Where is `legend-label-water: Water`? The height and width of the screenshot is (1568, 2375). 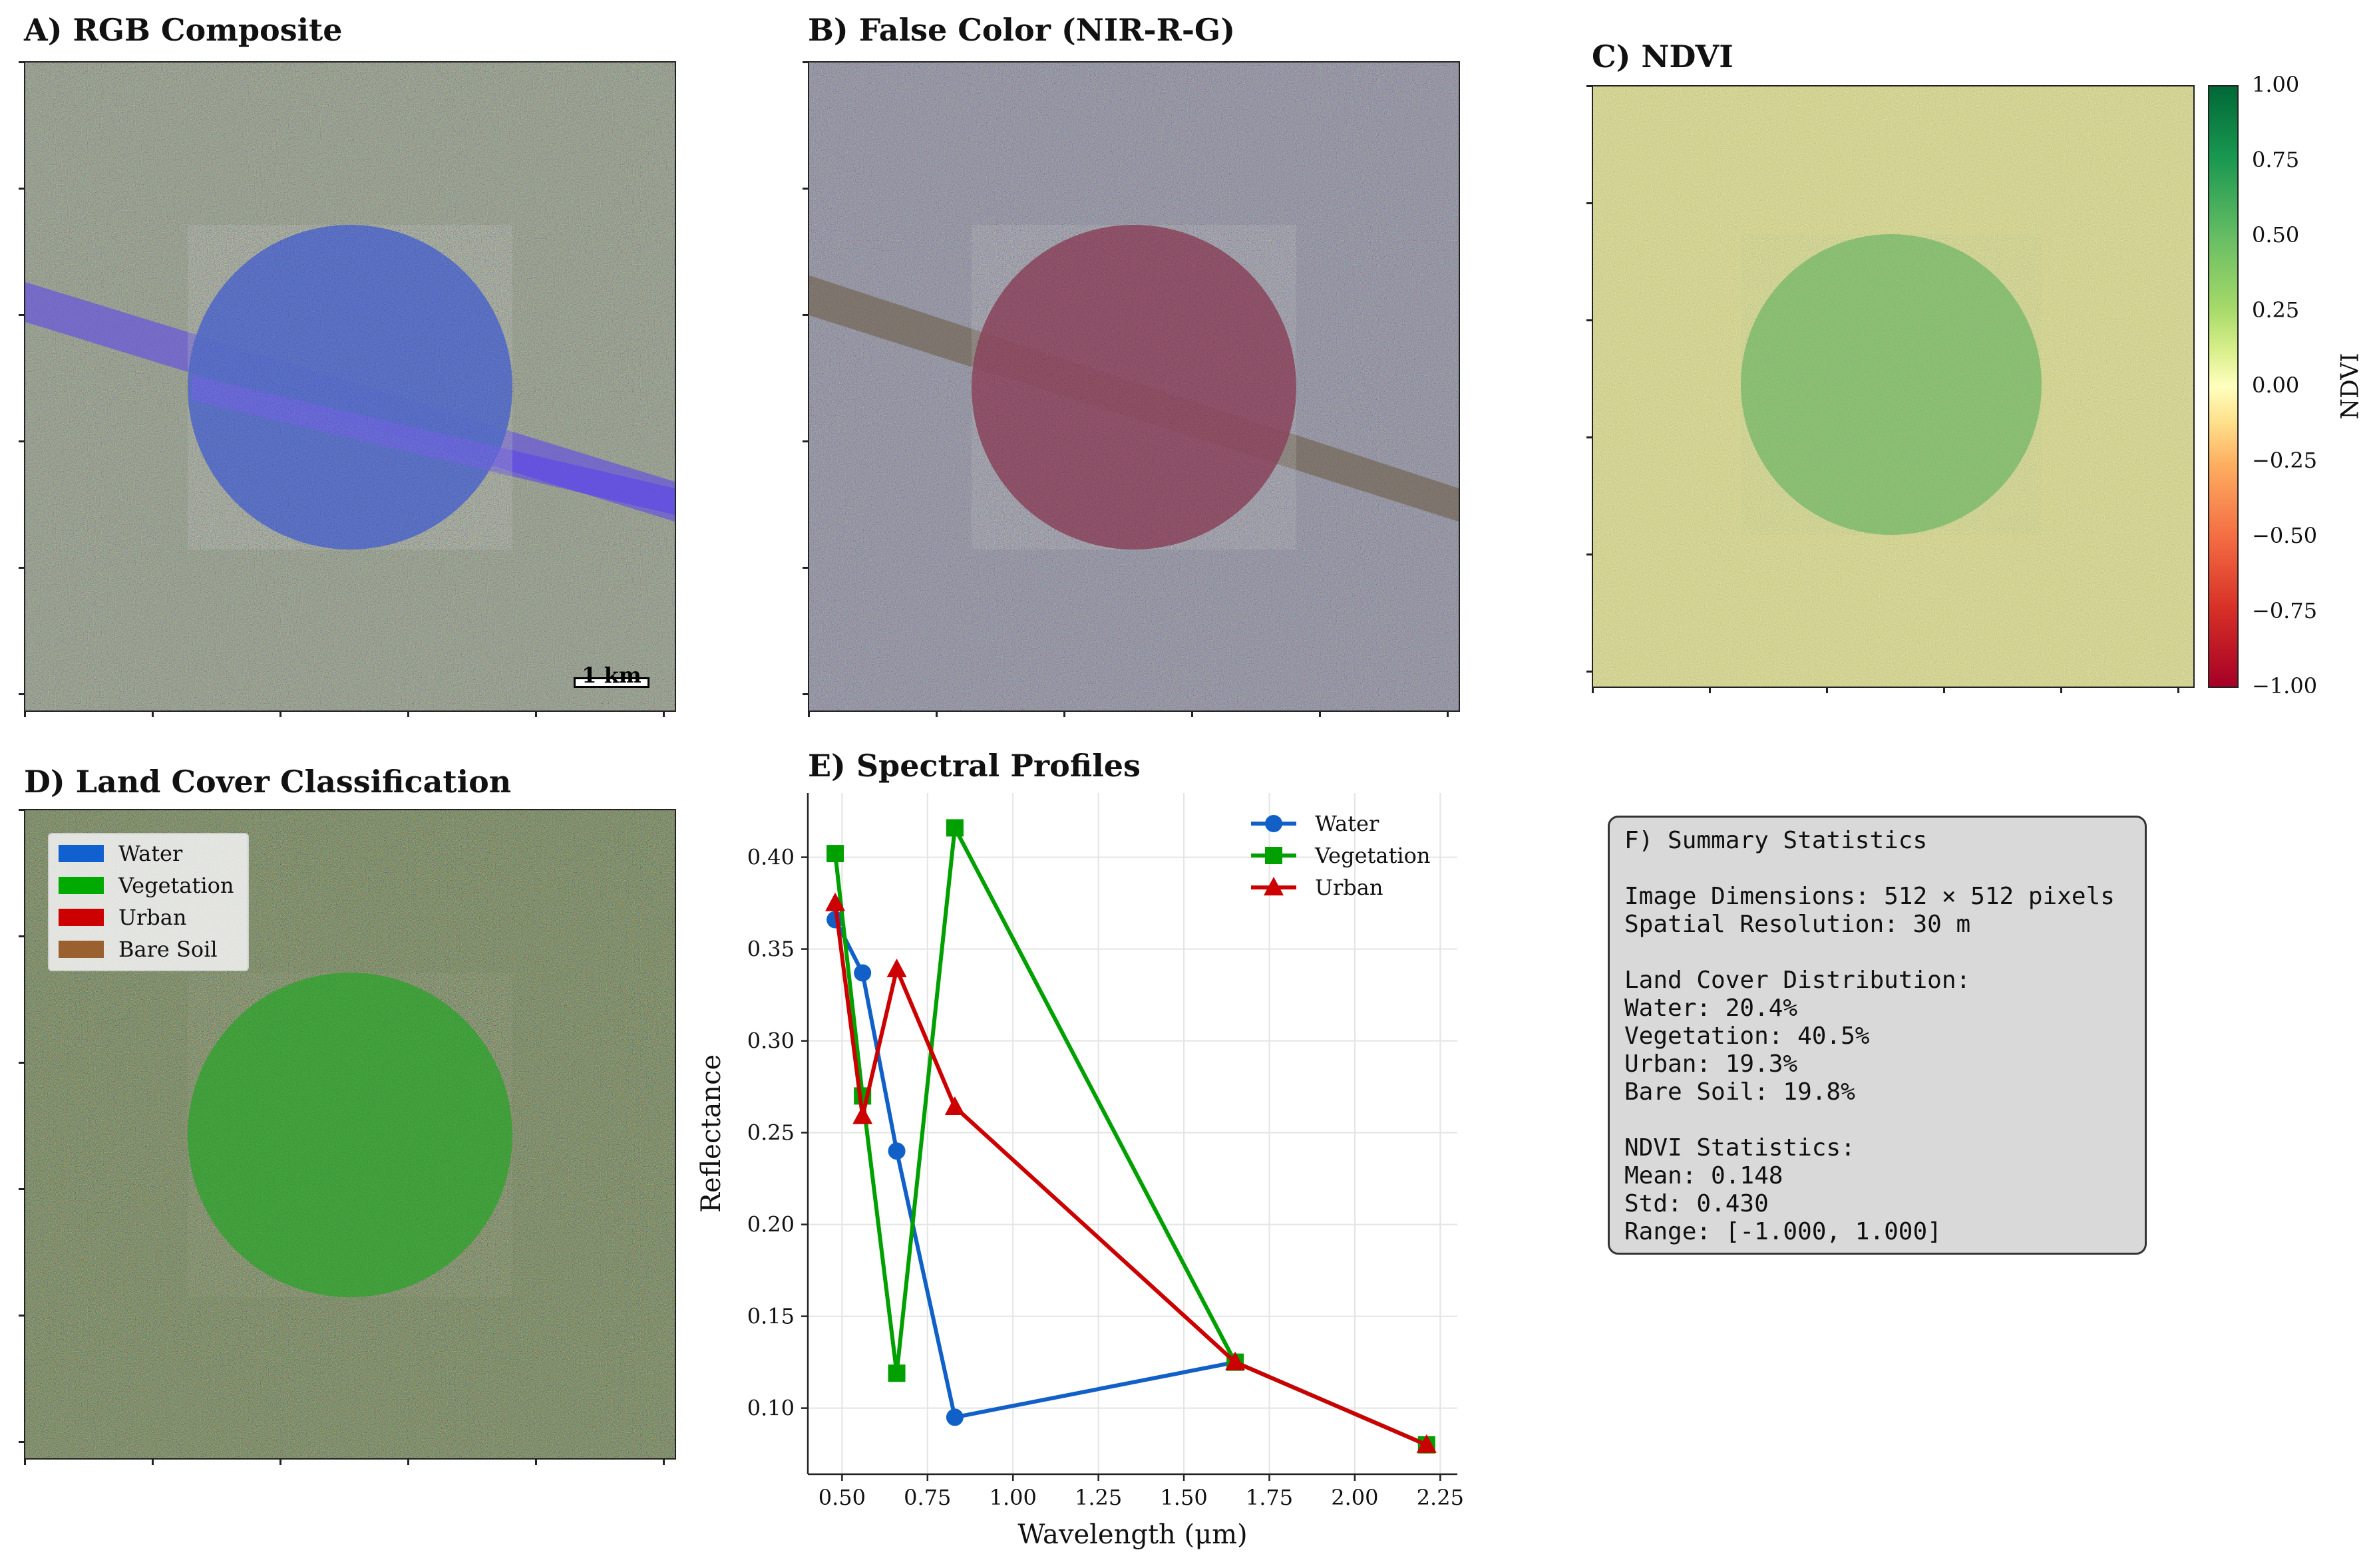
legend-label-water: Water is located at coordinates (1347, 823).